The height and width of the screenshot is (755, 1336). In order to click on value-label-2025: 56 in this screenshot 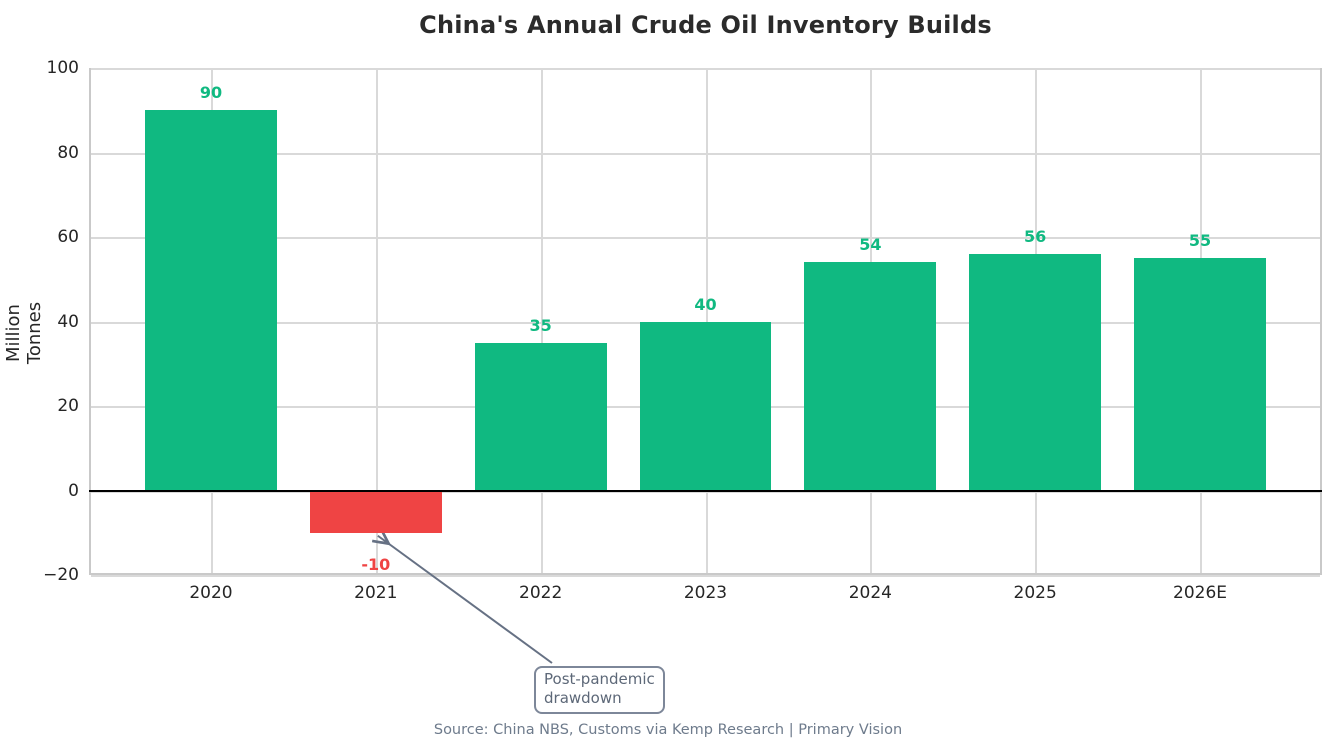, I will do `click(1035, 236)`.